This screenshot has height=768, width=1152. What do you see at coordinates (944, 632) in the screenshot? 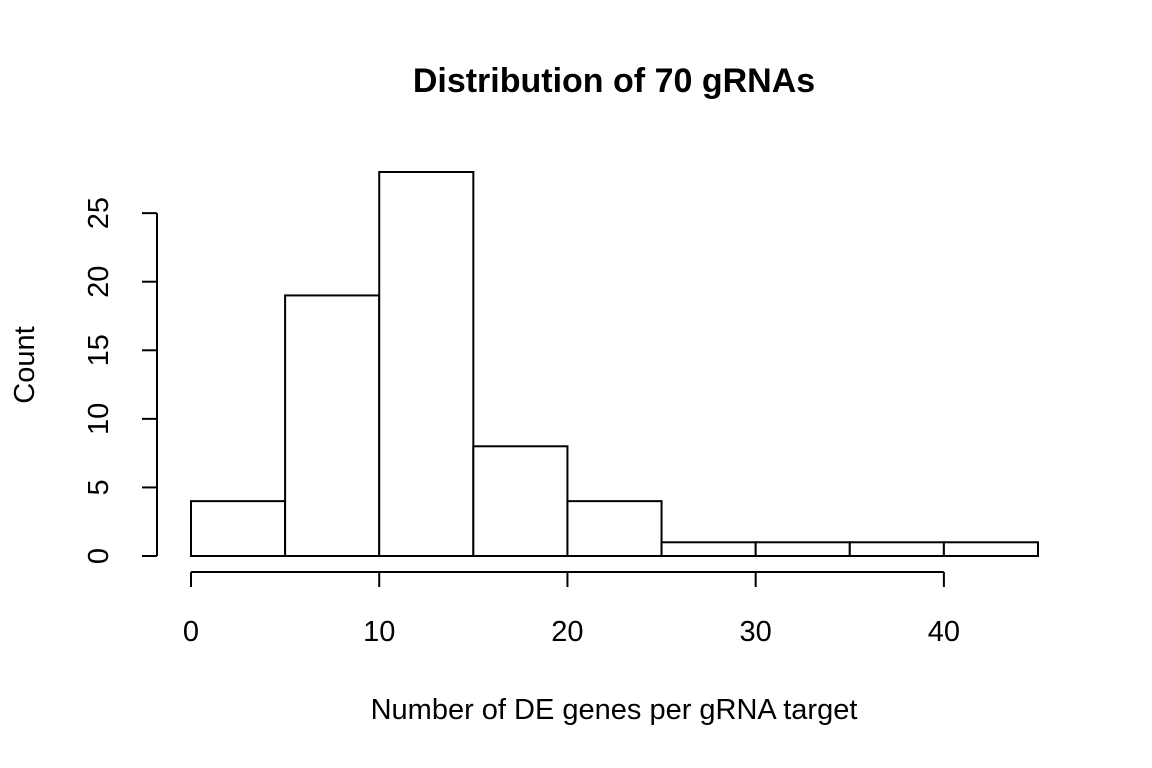
I see `x-tick-label-4: 40` at bounding box center [944, 632].